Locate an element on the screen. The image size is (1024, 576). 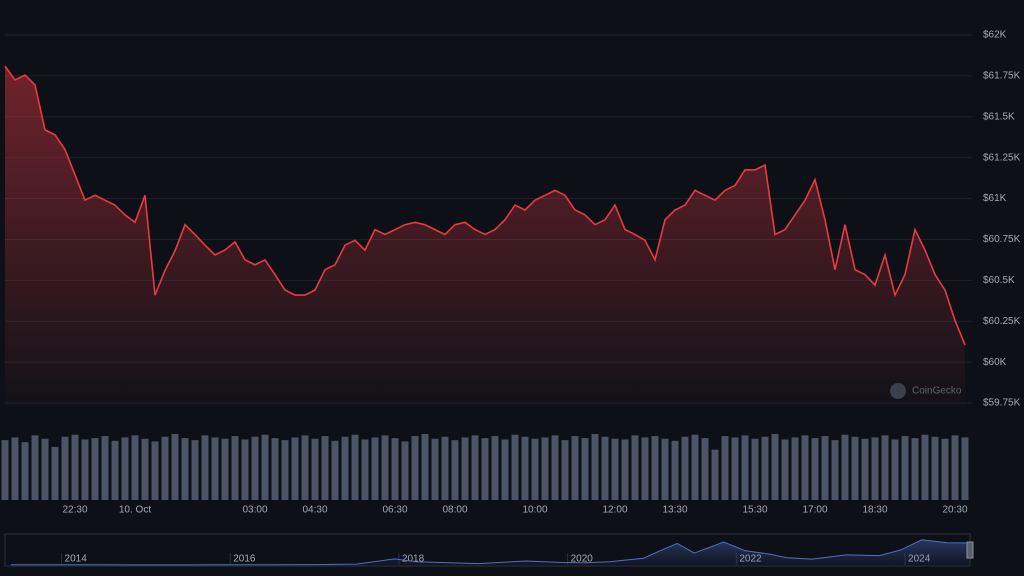
x-tick-label: 20:30 is located at coordinates (954, 510).